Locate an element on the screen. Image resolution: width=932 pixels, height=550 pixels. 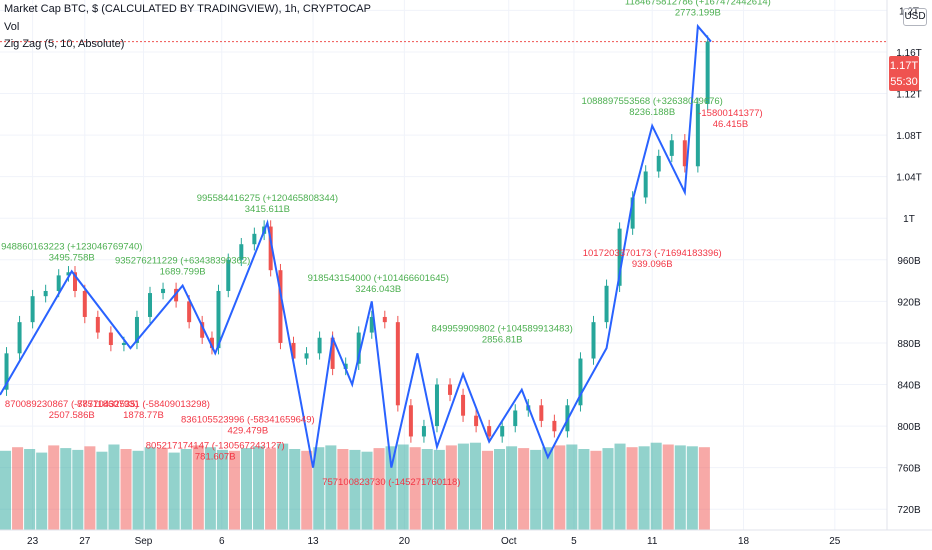
y-tick-label: 1.2T is located at coordinates (909, 11).